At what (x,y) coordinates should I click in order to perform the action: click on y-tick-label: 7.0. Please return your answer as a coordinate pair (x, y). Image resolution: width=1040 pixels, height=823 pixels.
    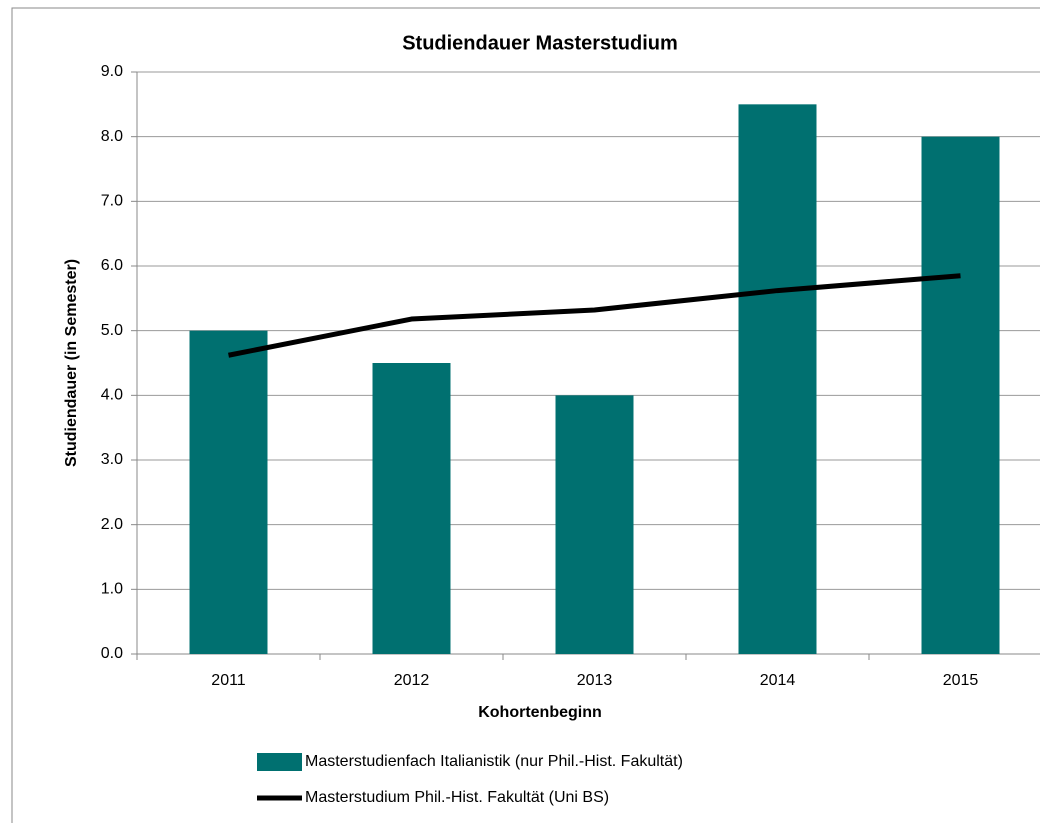
    Looking at the image, I should click on (112, 201).